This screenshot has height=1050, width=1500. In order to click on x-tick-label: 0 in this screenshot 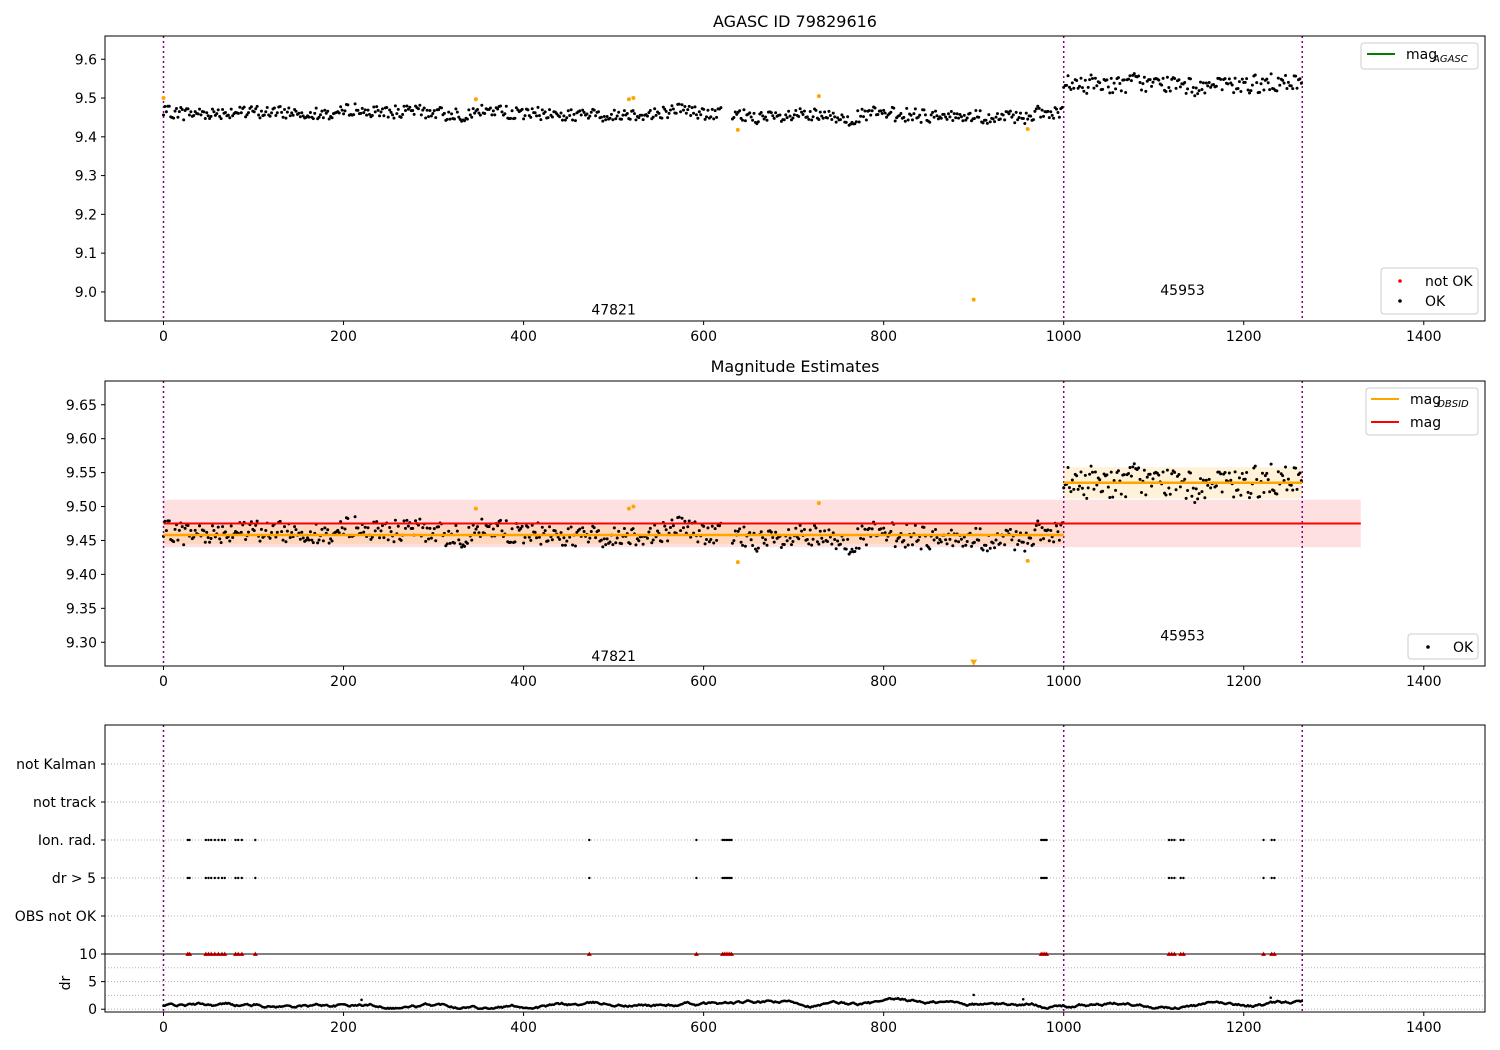, I will do `click(163, 1028)`.